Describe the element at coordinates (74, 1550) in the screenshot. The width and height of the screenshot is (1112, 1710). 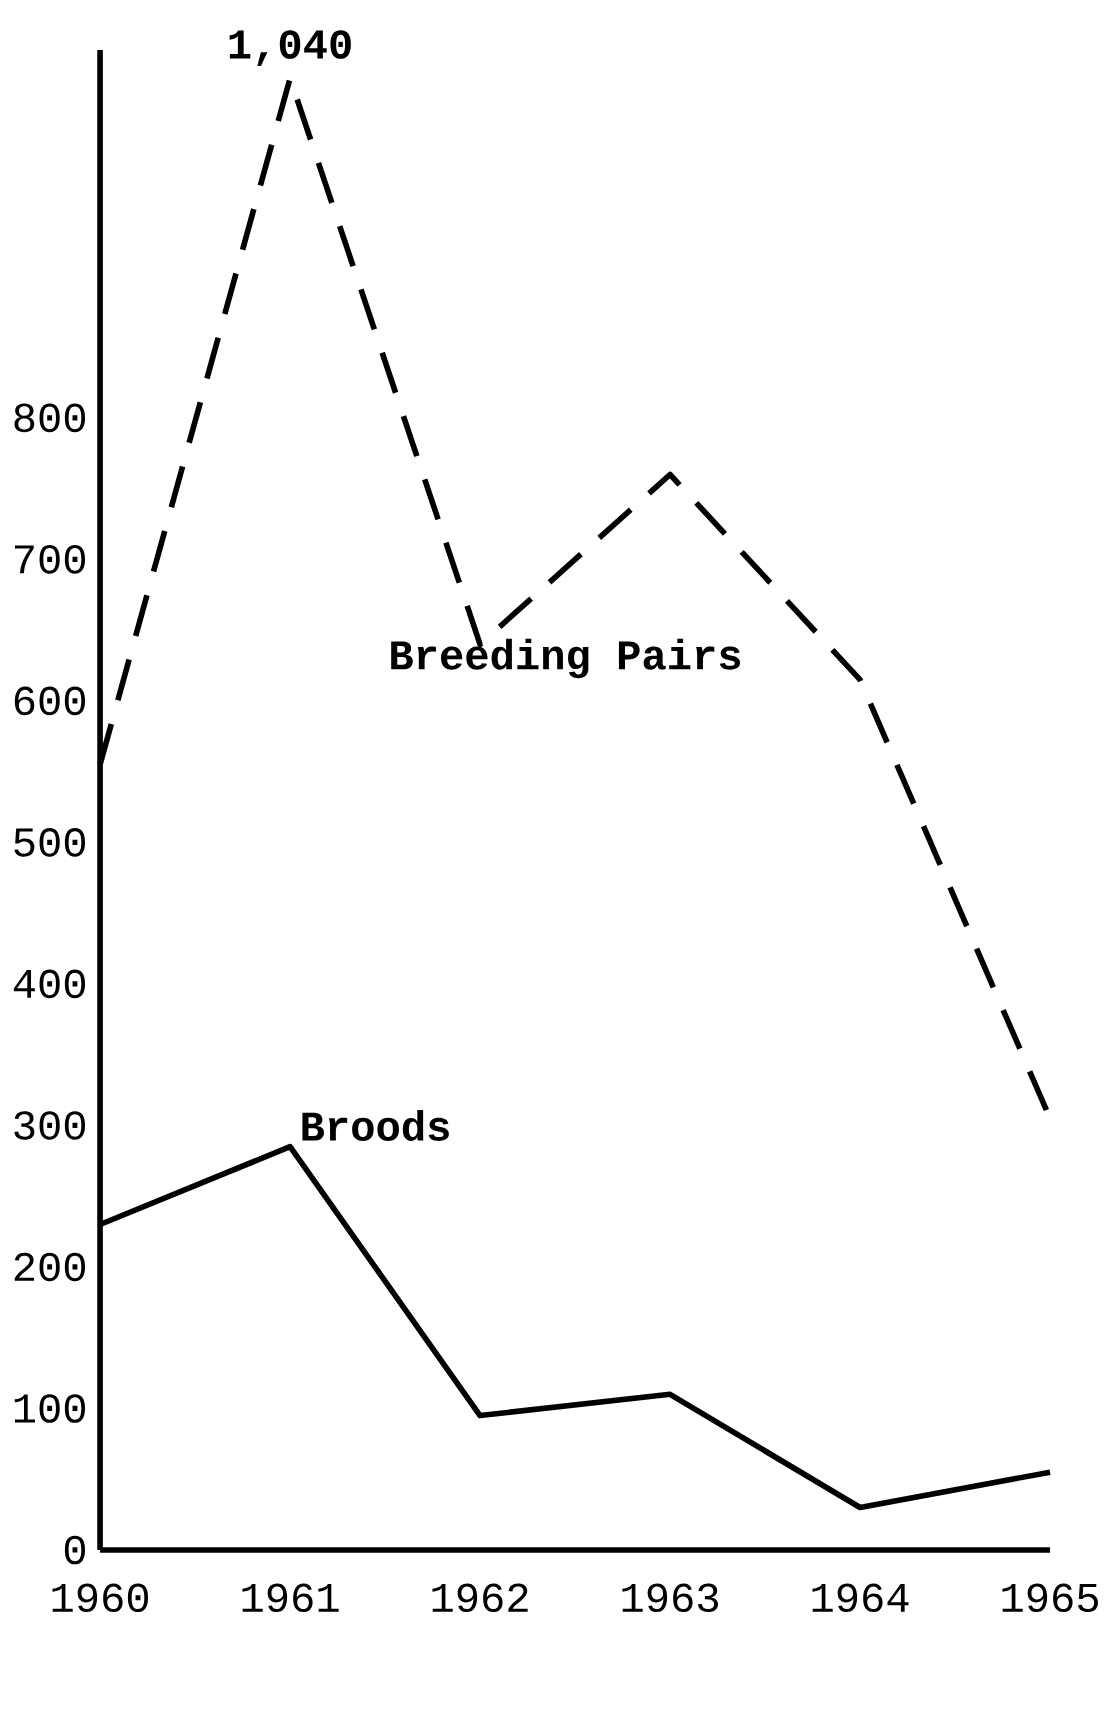
I see `y-tick-label: 0` at that location.